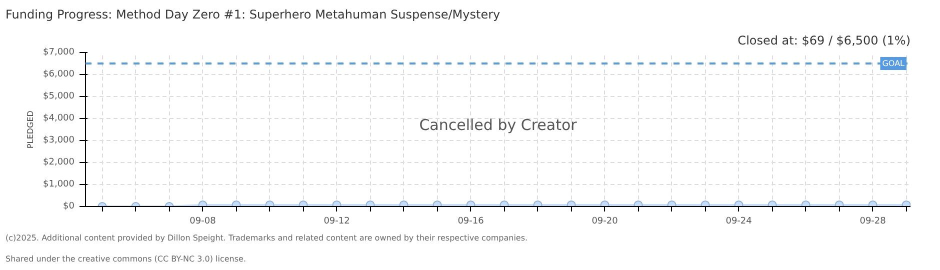 The height and width of the screenshot is (270, 940). I want to click on y-tick-label: $0, so click(69, 207).